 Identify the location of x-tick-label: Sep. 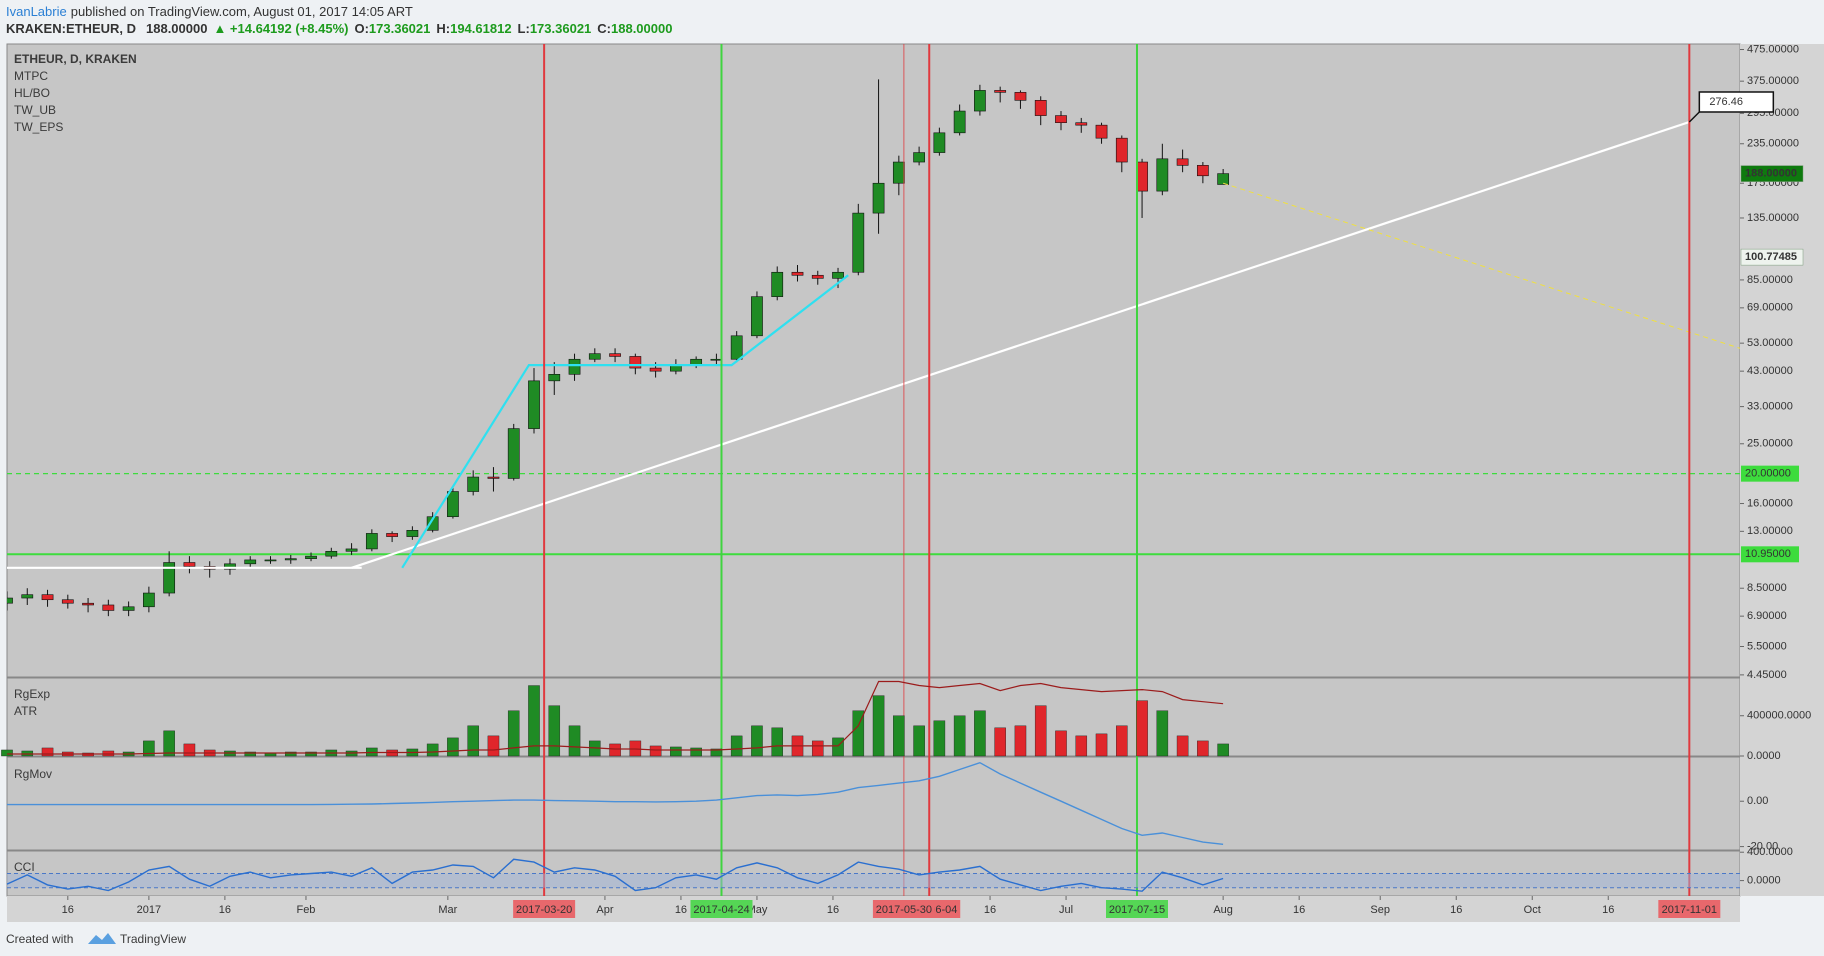
(1380, 910).